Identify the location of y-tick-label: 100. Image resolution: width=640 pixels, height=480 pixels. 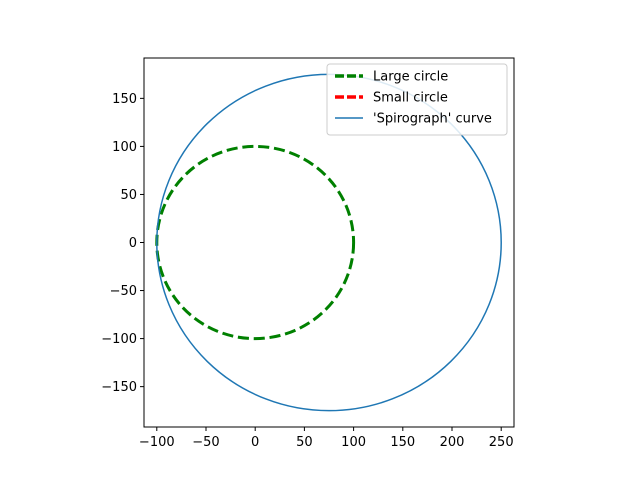
(124, 147).